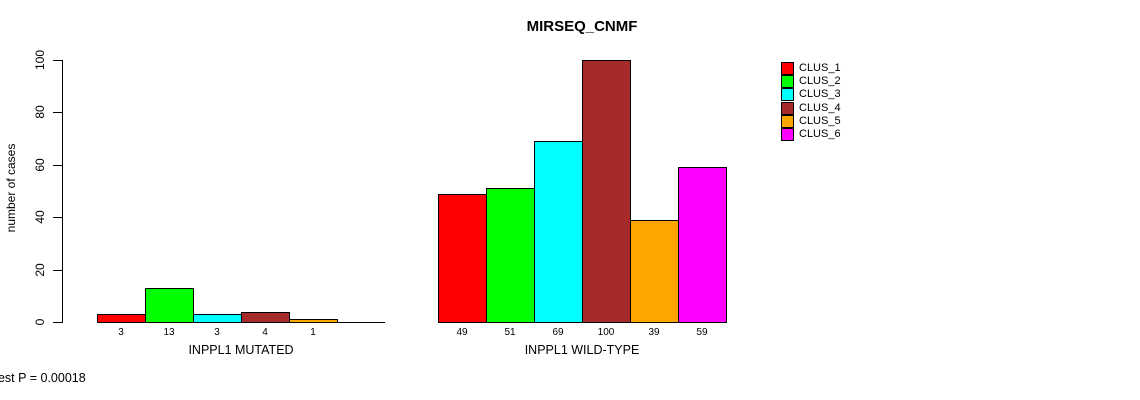 The width and height of the screenshot is (1140, 400). Describe the element at coordinates (820, 68) in the screenshot. I see `legend-item-label: CLUS_1` at that location.